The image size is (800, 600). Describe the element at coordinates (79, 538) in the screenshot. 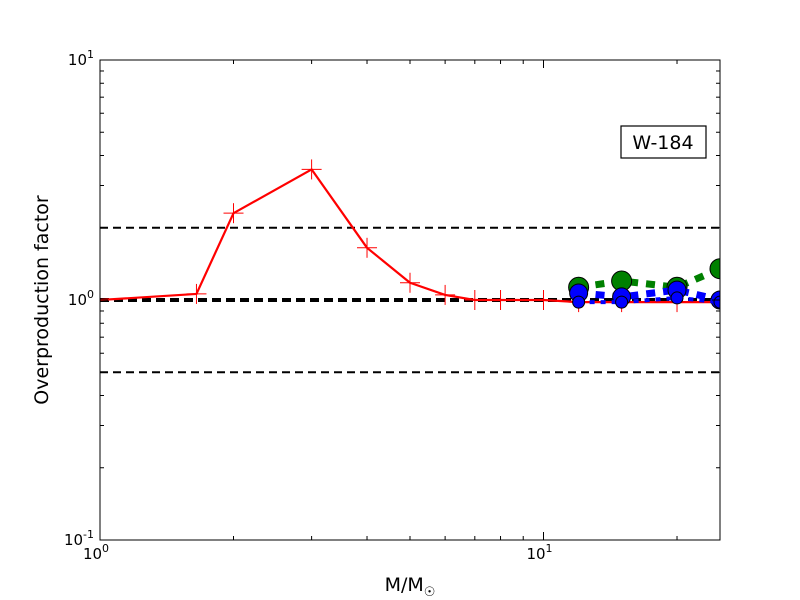

I see `y-tick-label-0: 10⁻¹` at that location.